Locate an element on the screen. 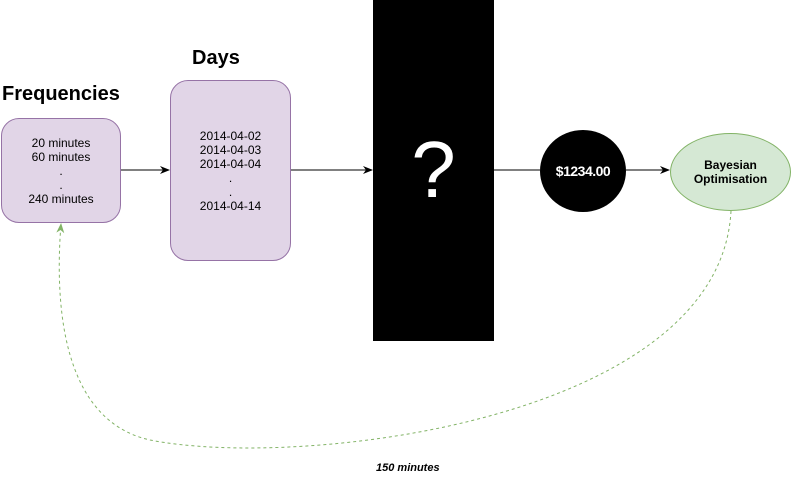 The height and width of the screenshot is (481, 791). day-item: 2014-04-04 is located at coordinates (230, 163).